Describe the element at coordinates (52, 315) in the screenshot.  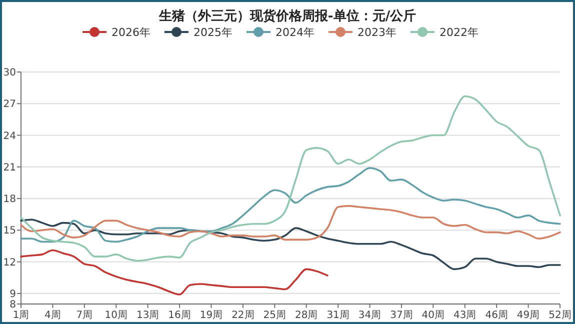
I see `x-tick-label: 4周` at that location.